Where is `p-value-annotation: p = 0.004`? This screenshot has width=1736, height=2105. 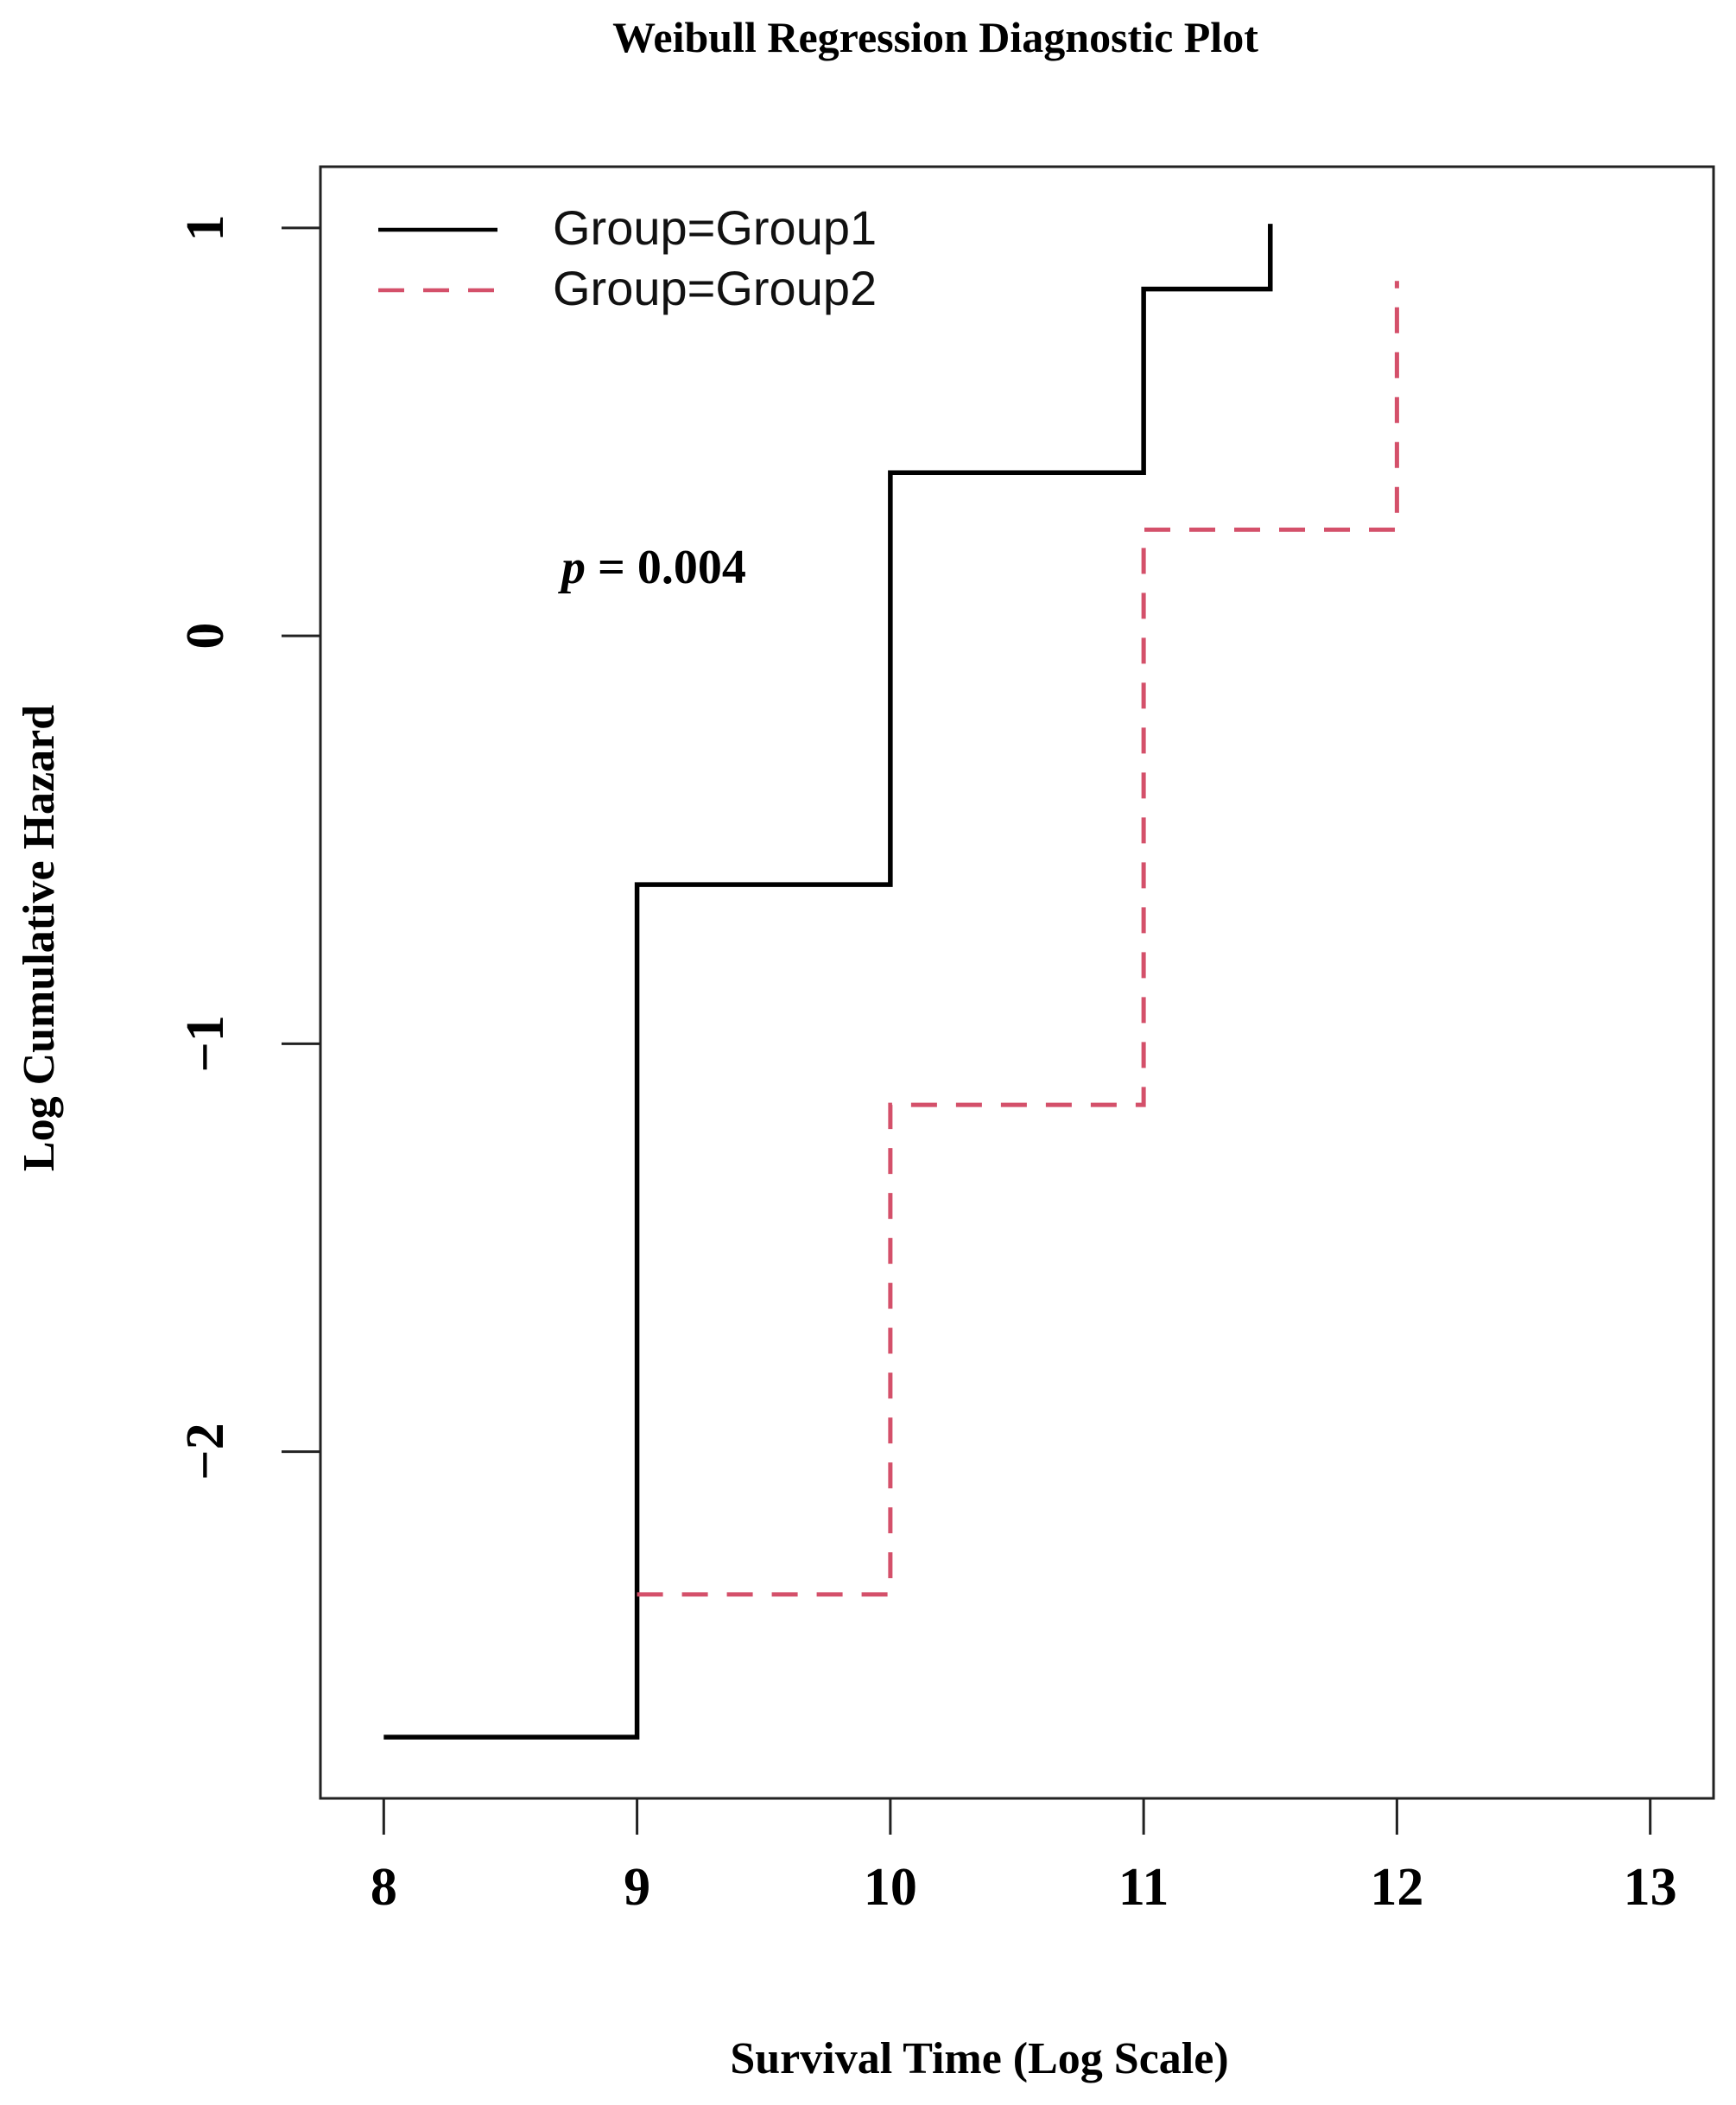
p-value-annotation: p = 0.004 is located at coordinates (652, 567).